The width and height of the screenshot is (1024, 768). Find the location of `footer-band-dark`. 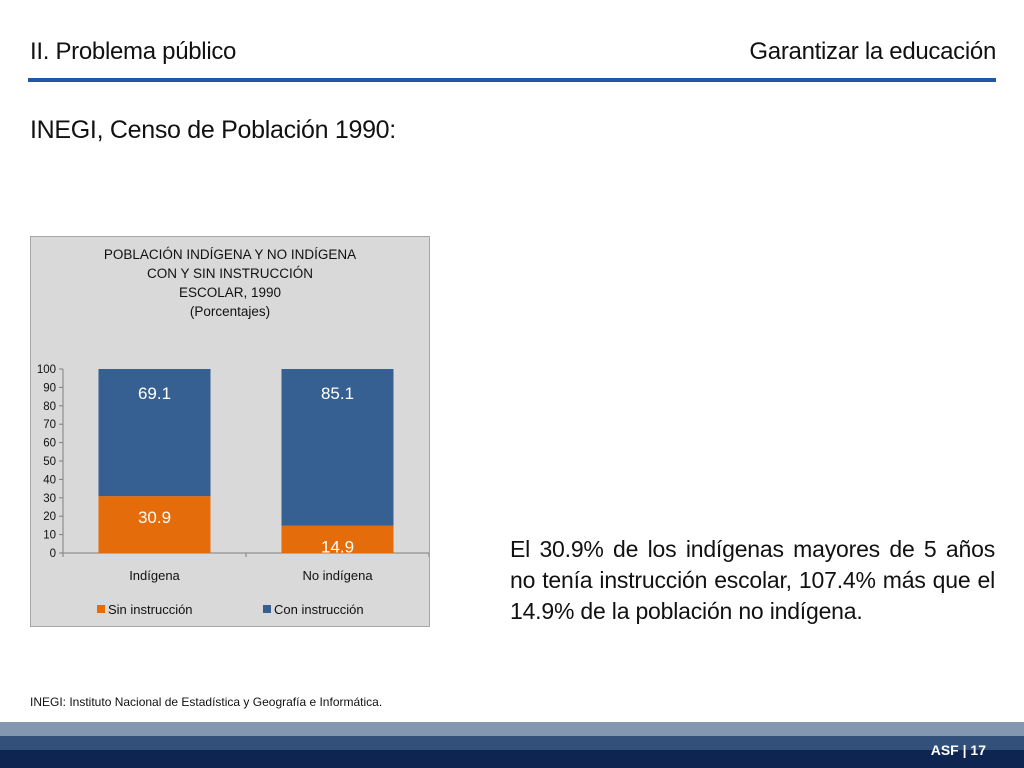

footer-band-dark is located at coordinates (512, 759).